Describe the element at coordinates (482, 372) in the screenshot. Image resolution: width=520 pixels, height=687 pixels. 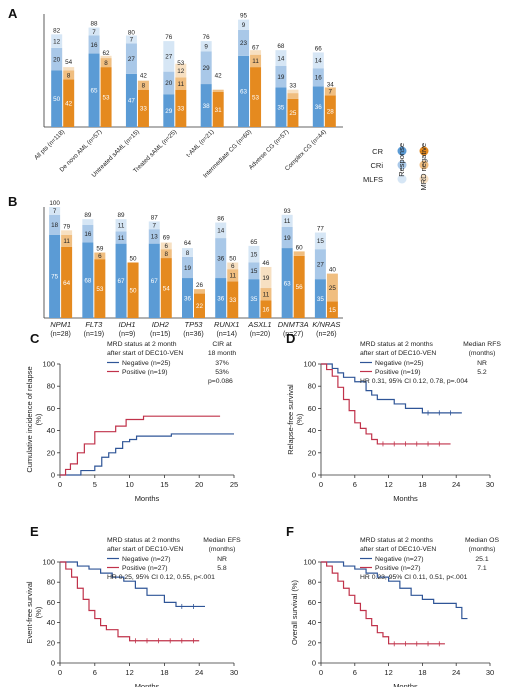
I see `legend-stat-value: 5.2` at that location.